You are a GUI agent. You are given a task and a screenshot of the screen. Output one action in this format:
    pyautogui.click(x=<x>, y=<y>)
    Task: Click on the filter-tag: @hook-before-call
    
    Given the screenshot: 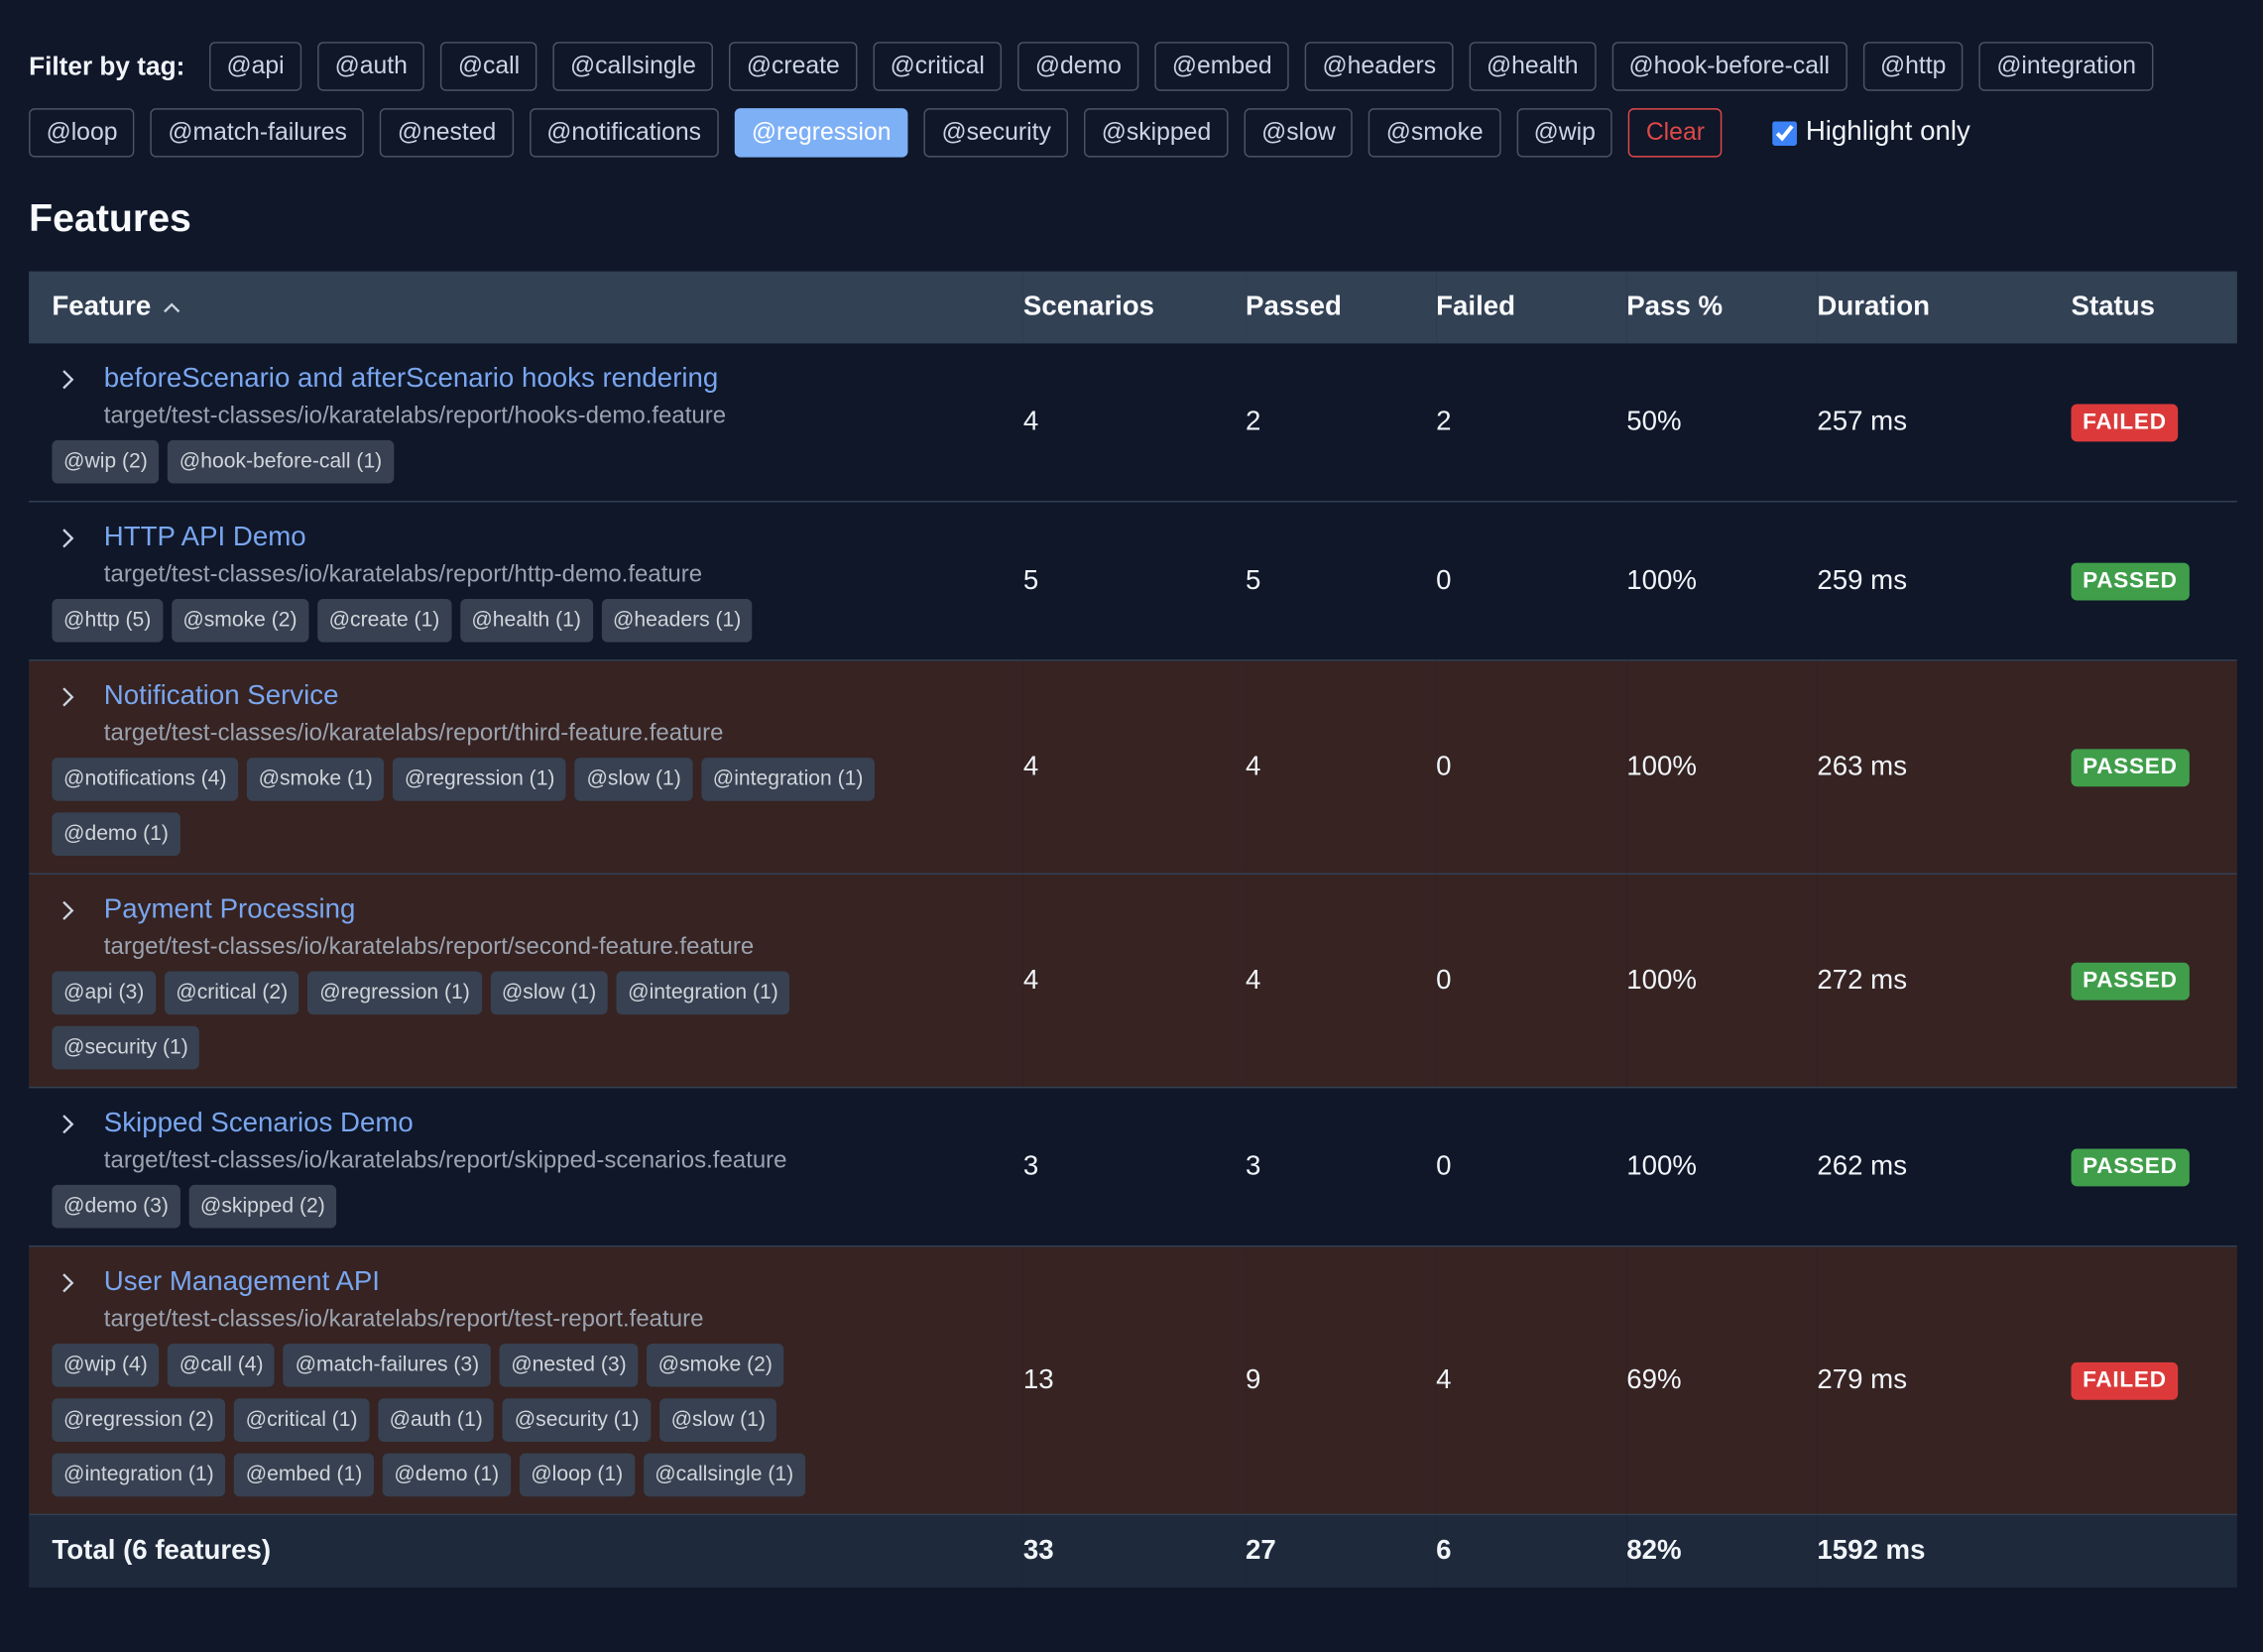 What is the action you would take?
    pyautogui.click(x=1729, y=66)
    